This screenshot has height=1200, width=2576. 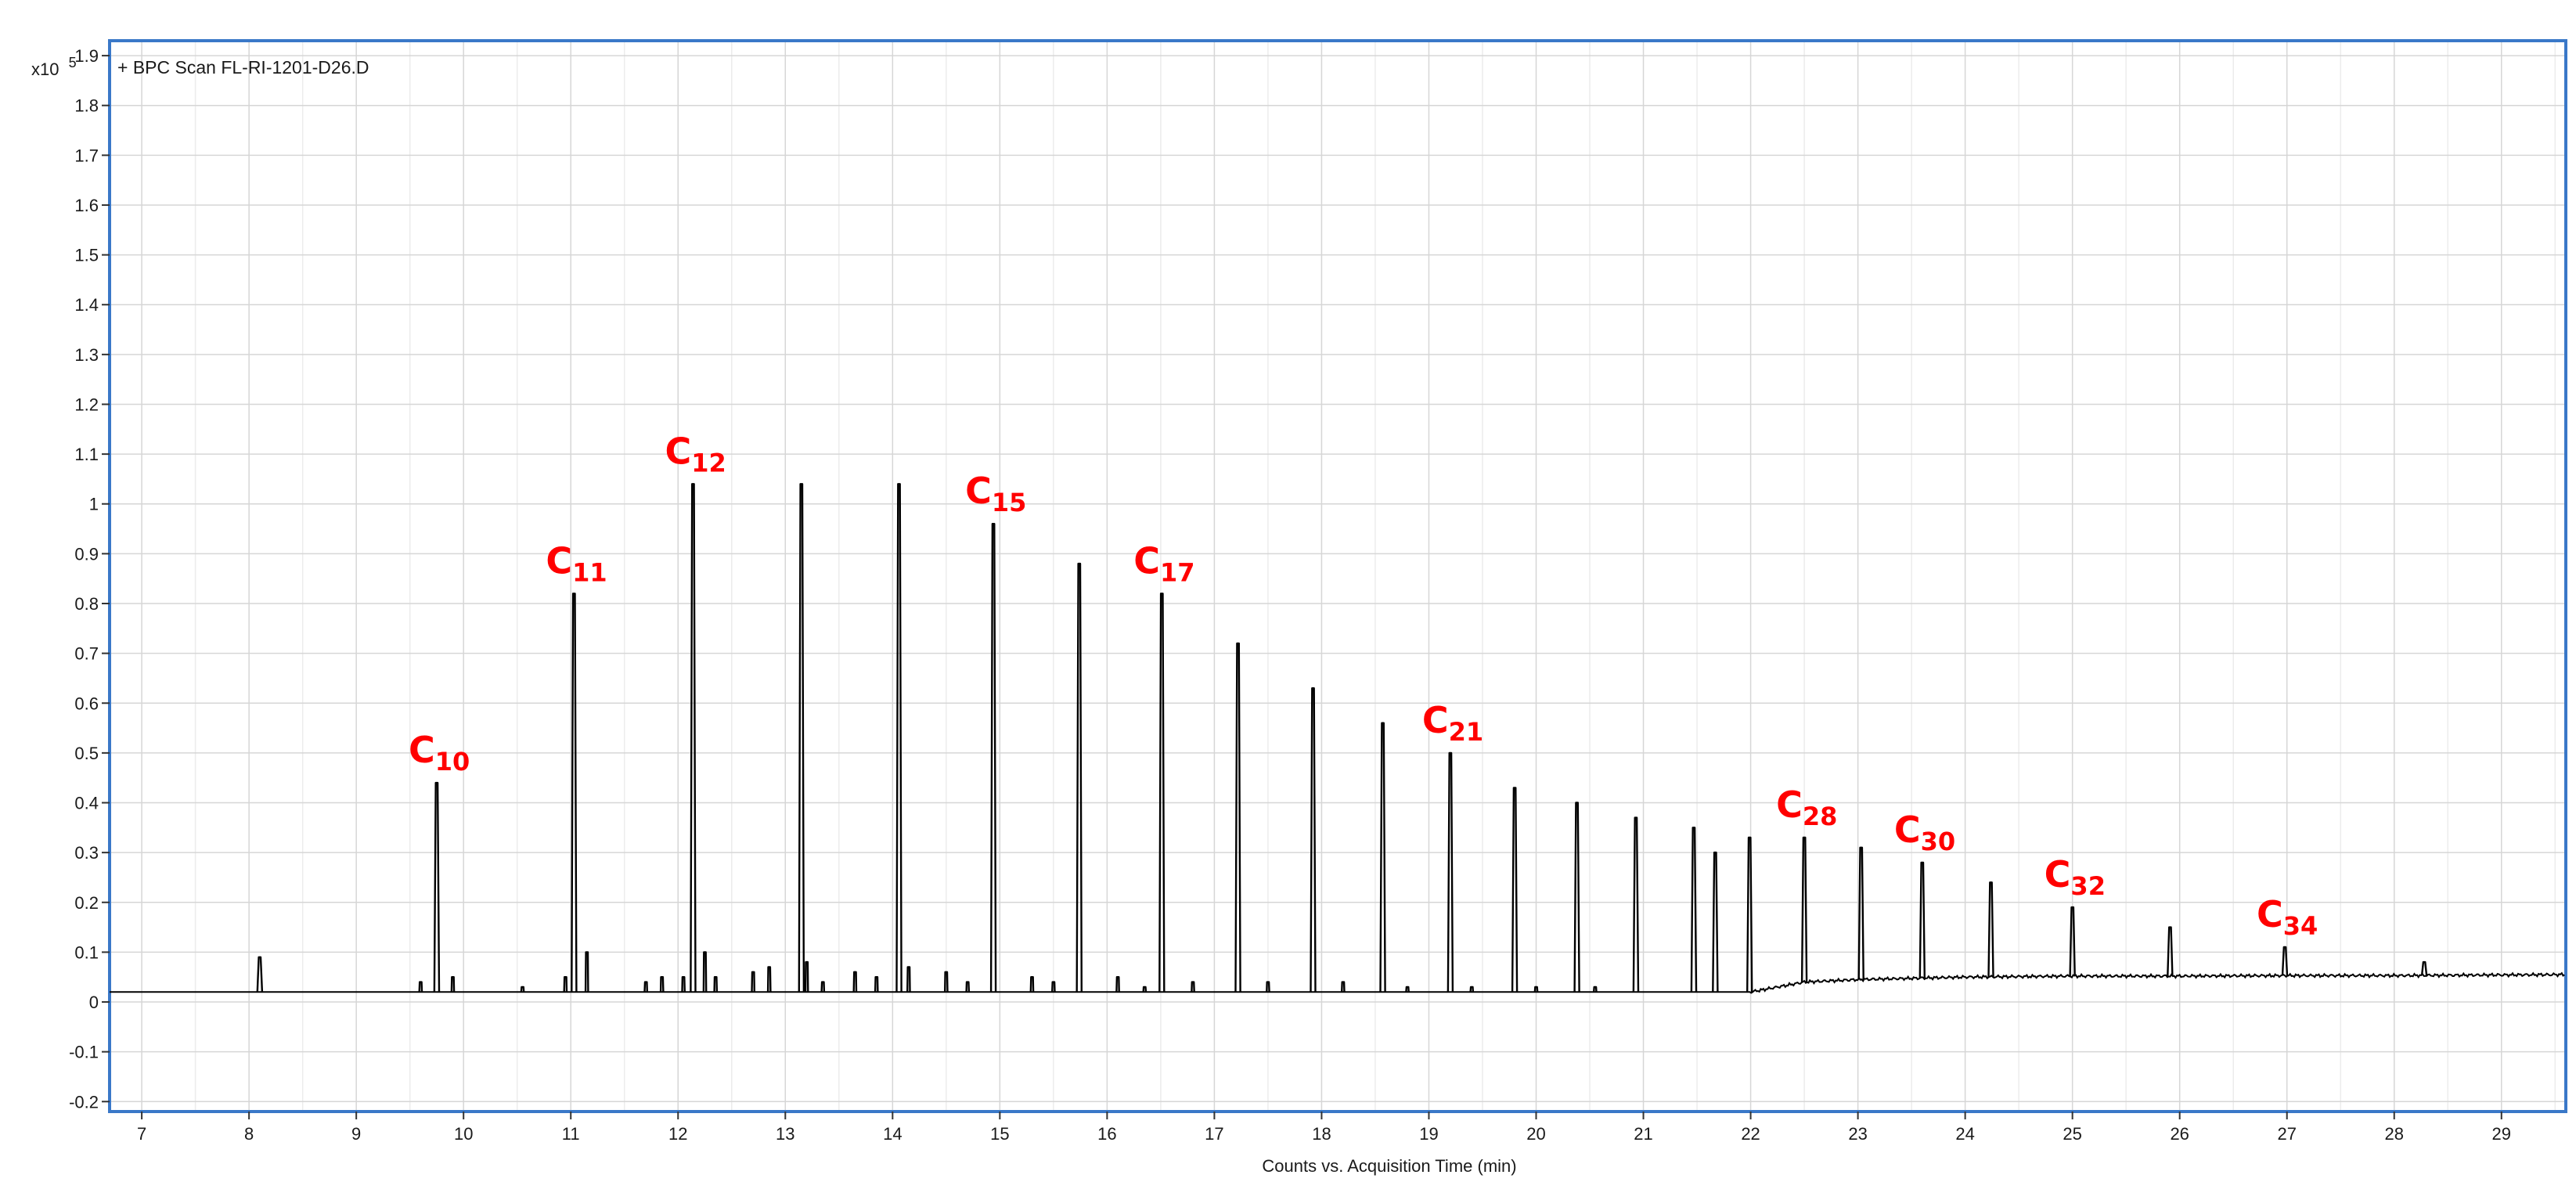 I want to click on baseline-trace, so click(x=1337, y=983).